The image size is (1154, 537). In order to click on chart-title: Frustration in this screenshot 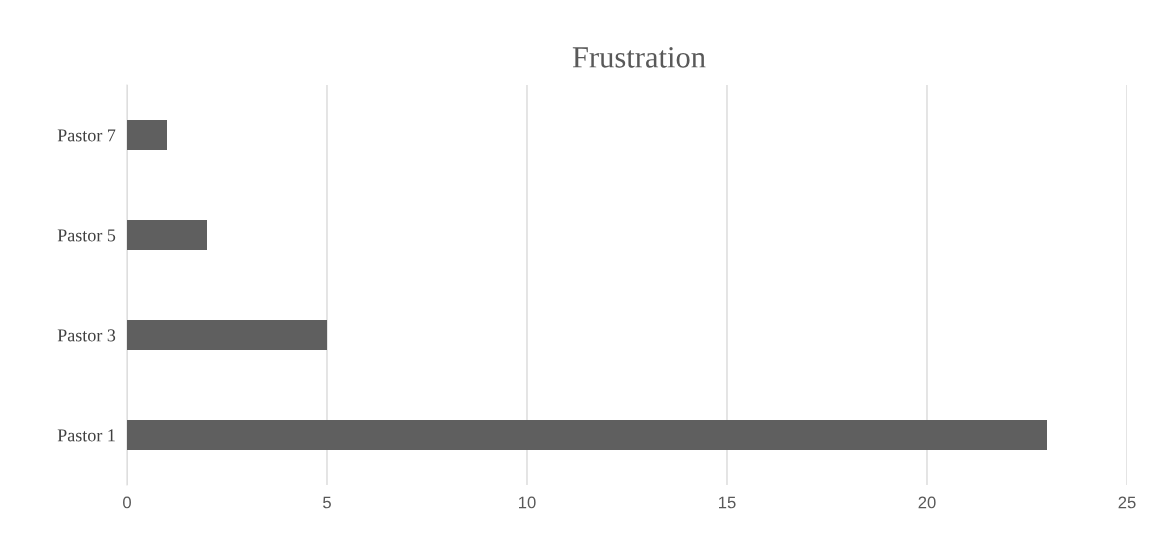, I will do `click(639, 57)`.